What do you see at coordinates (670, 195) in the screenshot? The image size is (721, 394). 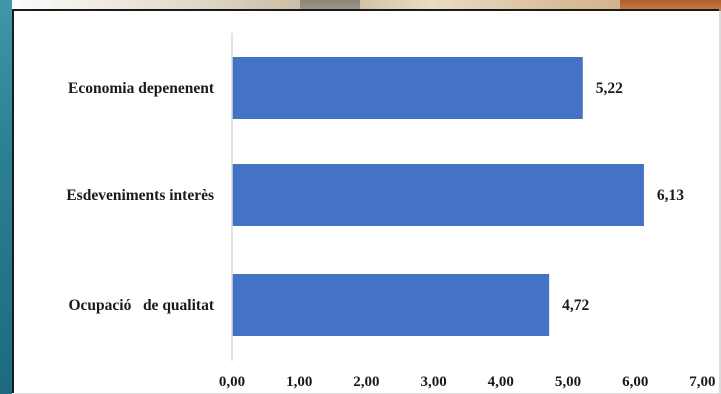 I see `value-label: 6,13` at bounding box center [670, 195].